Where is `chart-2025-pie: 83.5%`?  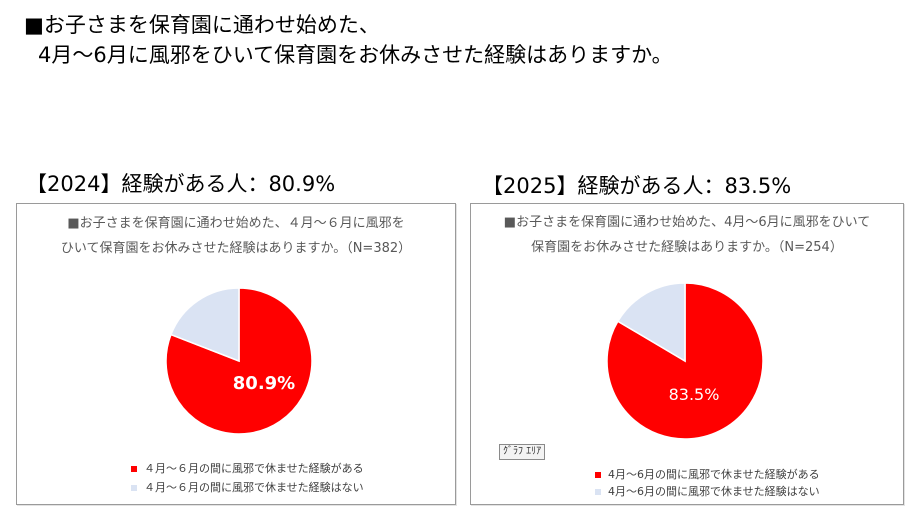
chart-2025-pie: 83.5% is located at coordinates (685, 361).